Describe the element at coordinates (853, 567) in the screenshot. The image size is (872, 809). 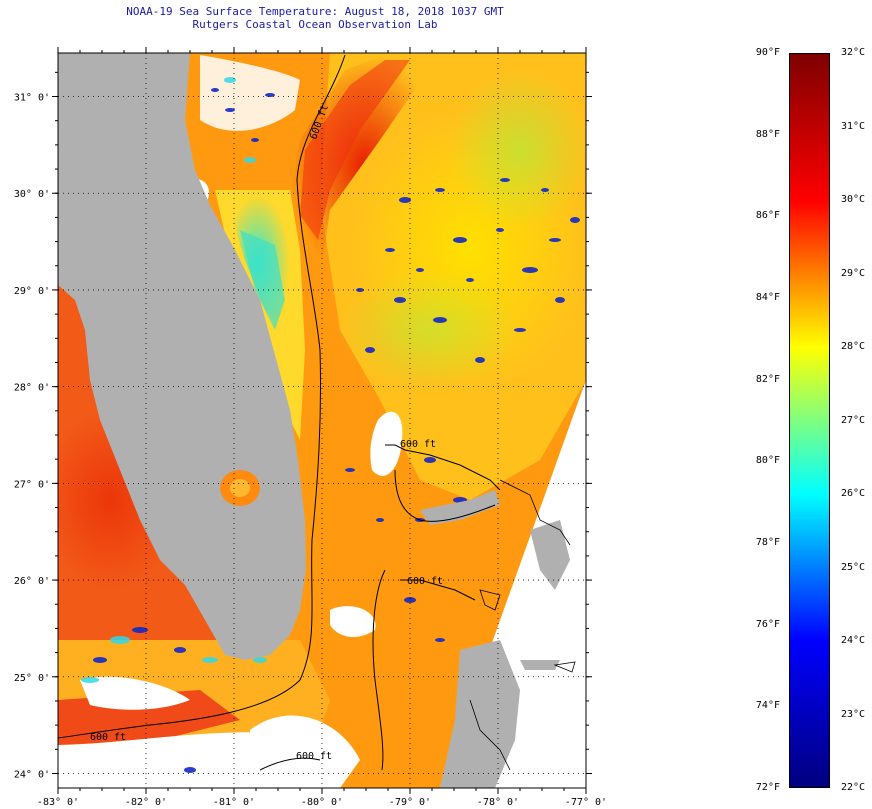
I see `colorbar-c-label: 25°C` at that location.